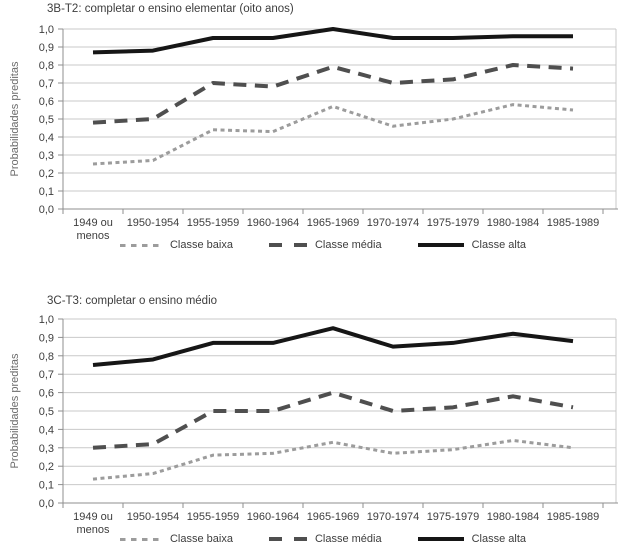 This screenshot has width=634, height=547. Describe the element at coordinates (132, 301) in the screenshot. I see `chart-title: 3C-T3: completar o ensino médio` at that location.